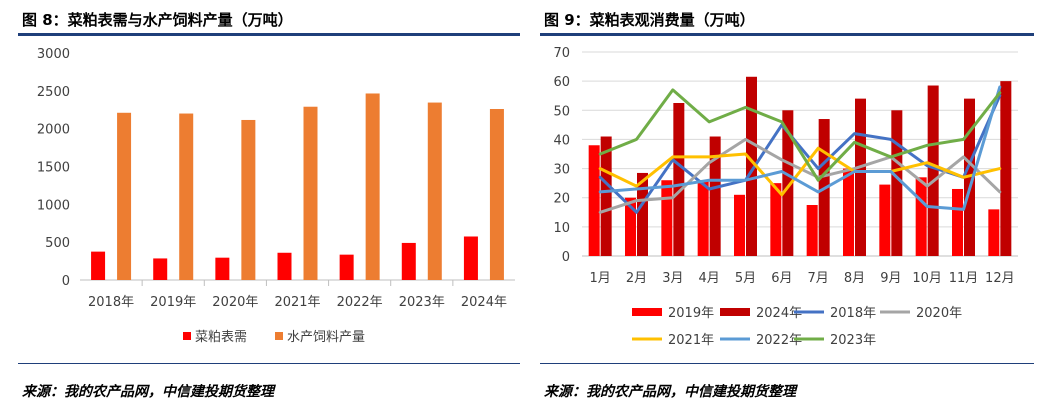 This screenshot has height=411, width=1057. I want to click on y-tick-label: 10, so click(561, 228).